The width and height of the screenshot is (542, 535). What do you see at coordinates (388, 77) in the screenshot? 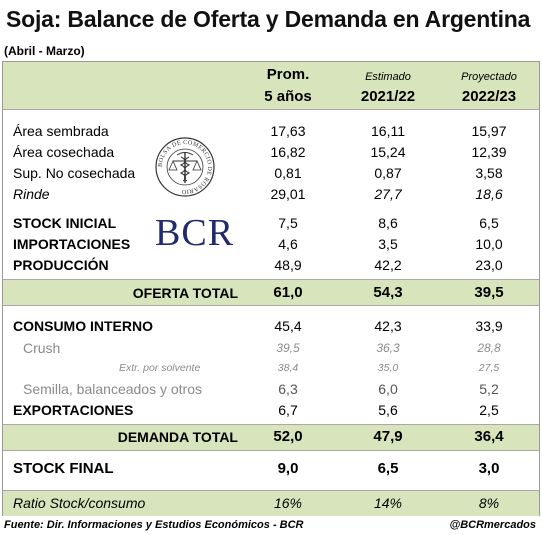
I see `header-col2-top: Estimado` at bounding box center [388, 77].